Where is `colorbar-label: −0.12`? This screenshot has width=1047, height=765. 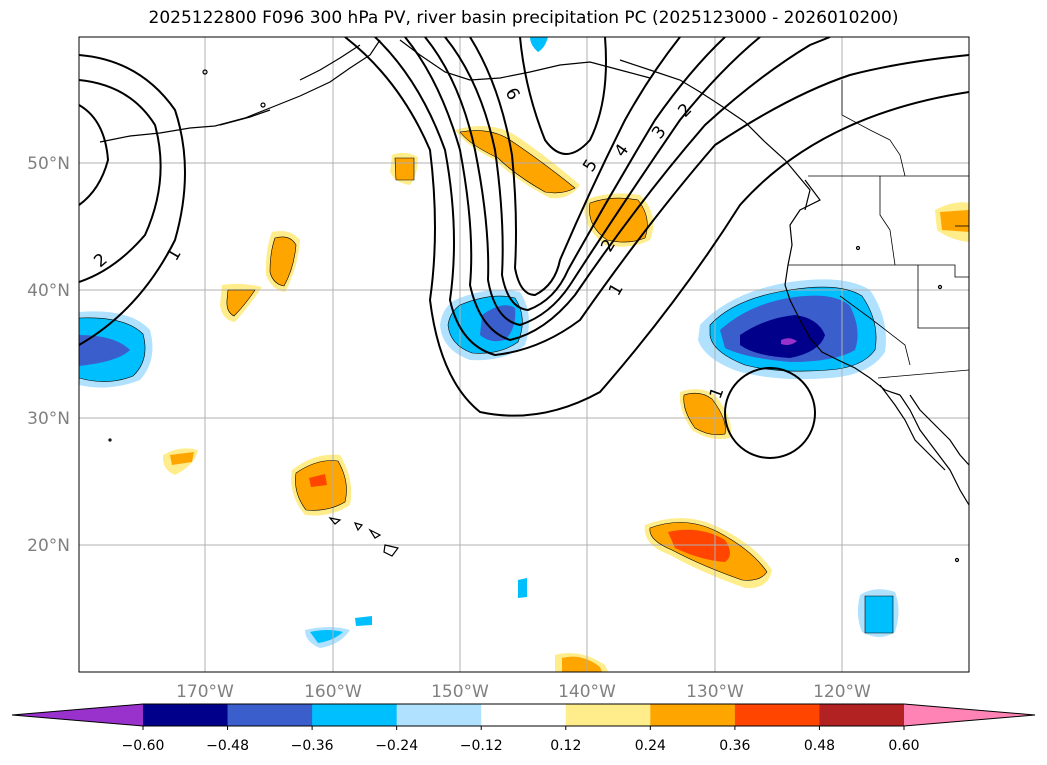 colorbar-label: −0.12 is located at coordinates (481, 746).